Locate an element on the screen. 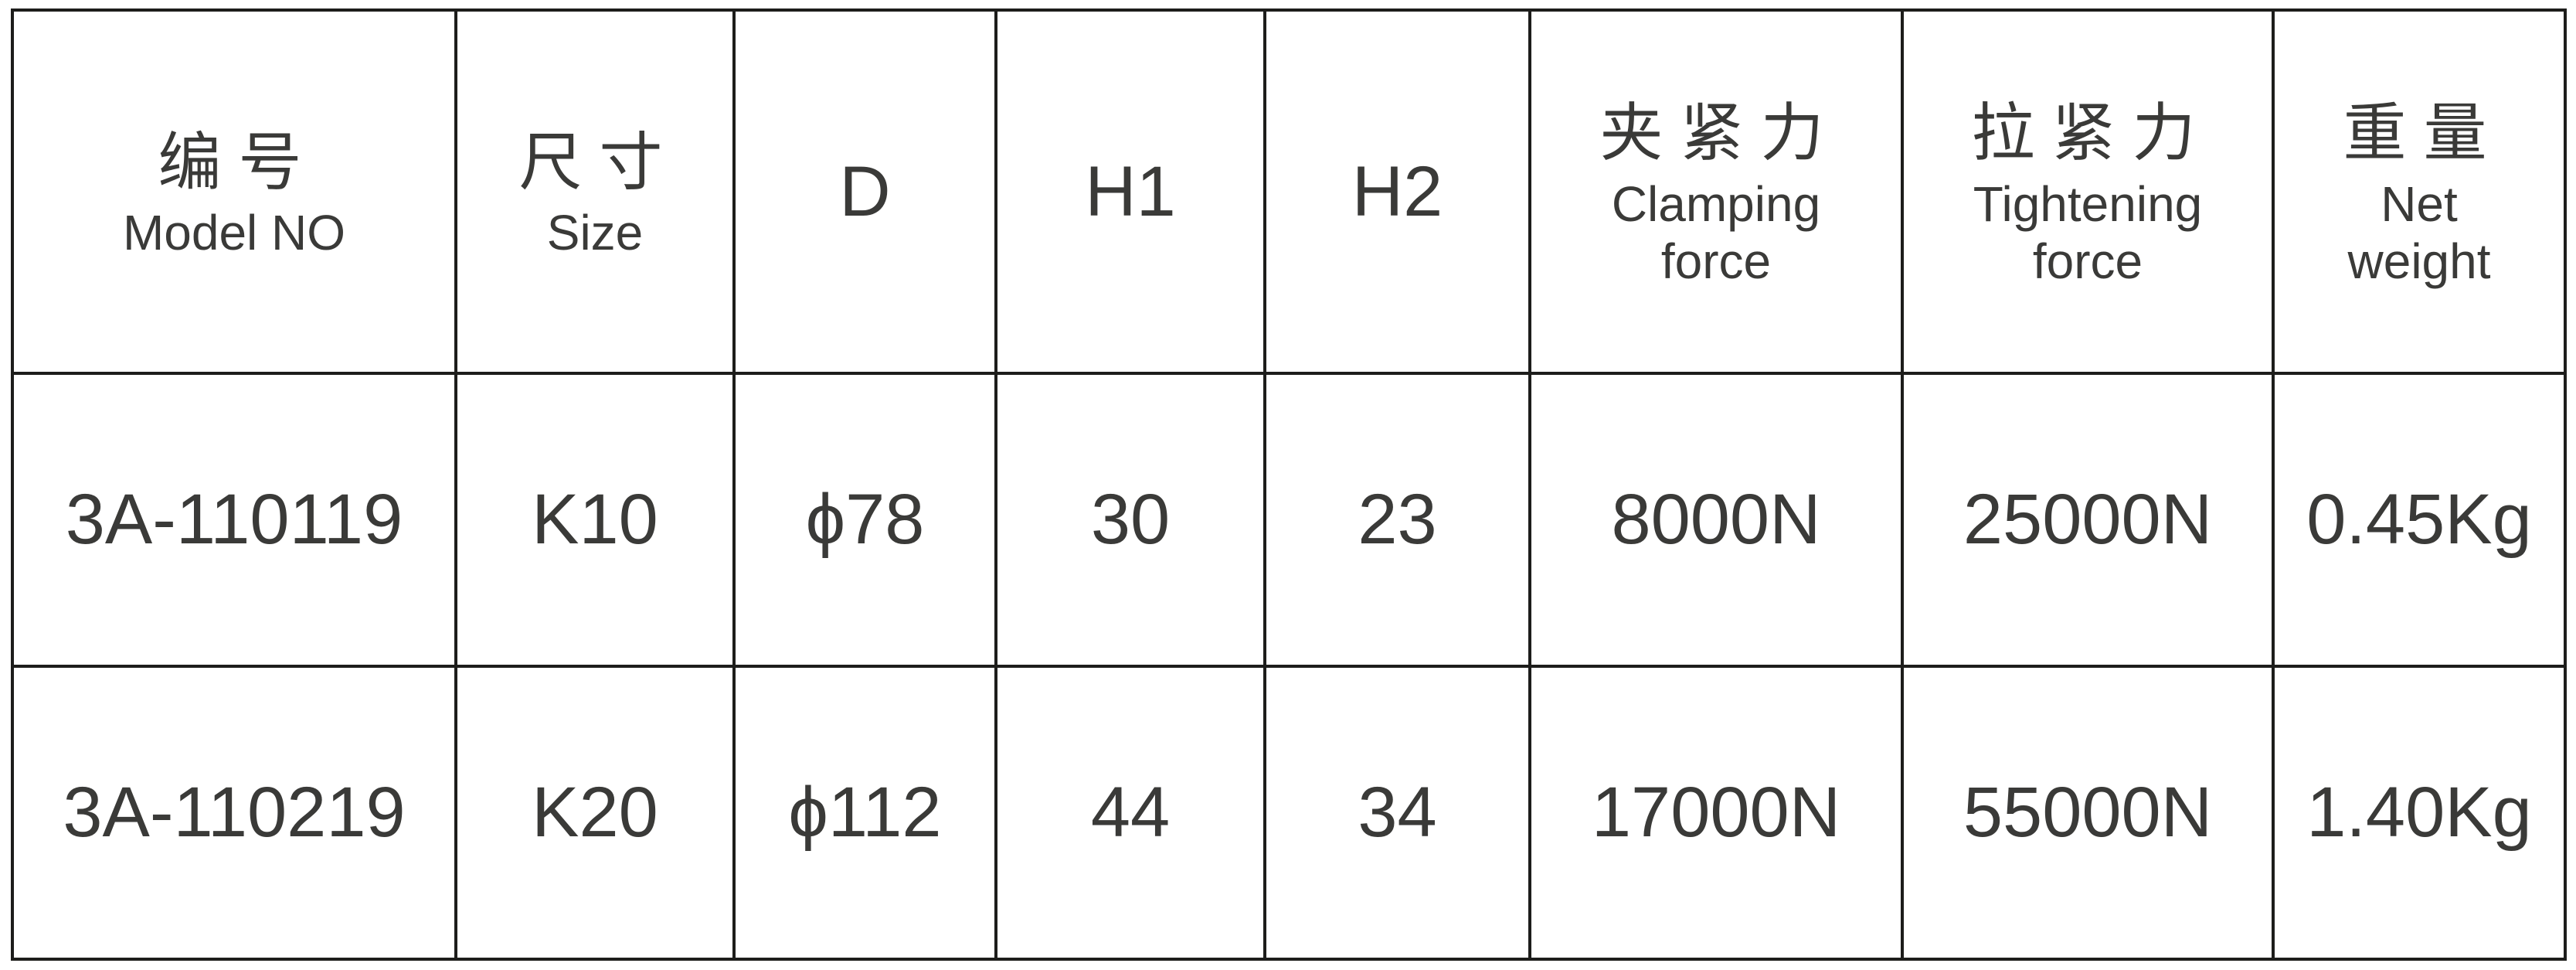  cell-tightening-force: 25000N is located at coordinates (2088, 520).